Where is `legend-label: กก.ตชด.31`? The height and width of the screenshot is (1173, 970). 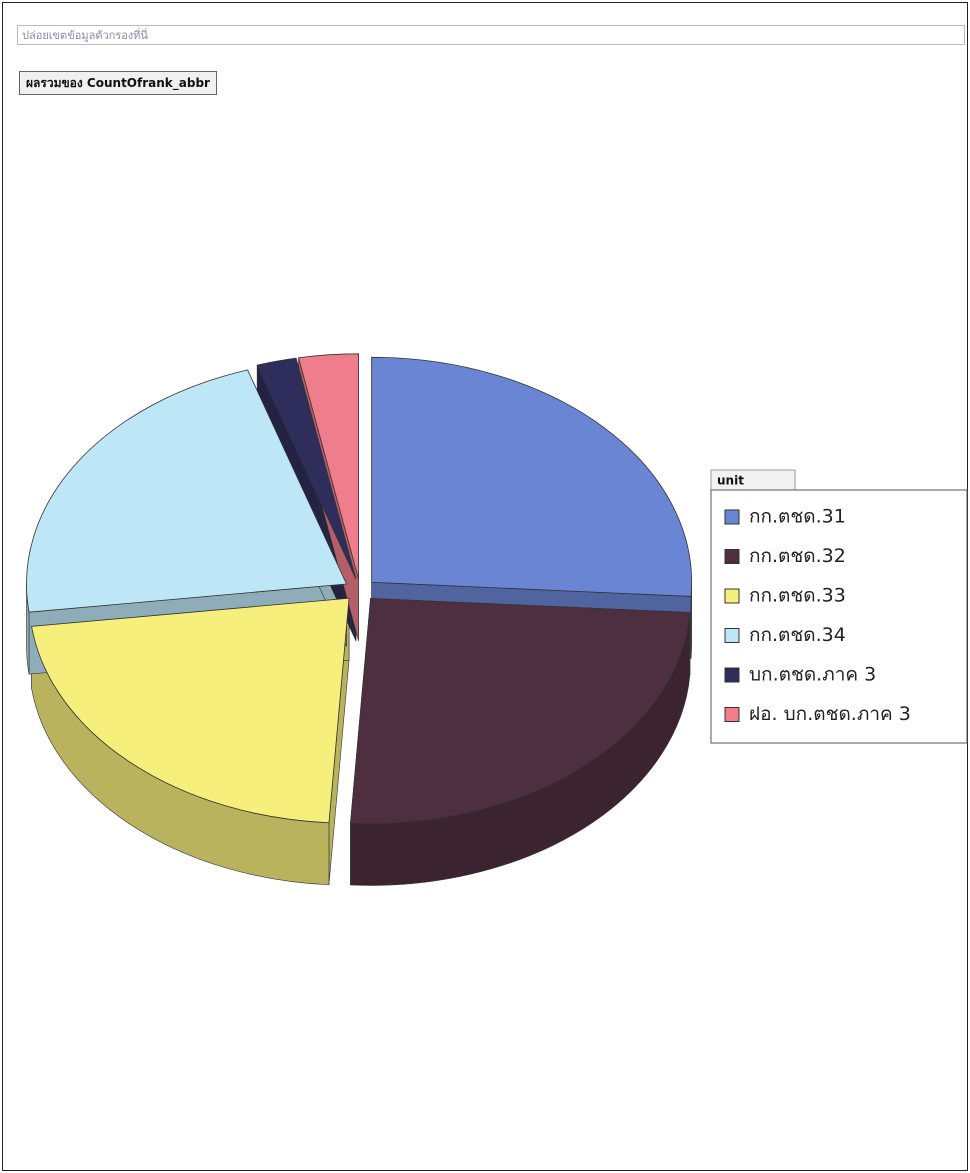 legend-label: กก.ตชด.31 is located at coordinates (797, 517).